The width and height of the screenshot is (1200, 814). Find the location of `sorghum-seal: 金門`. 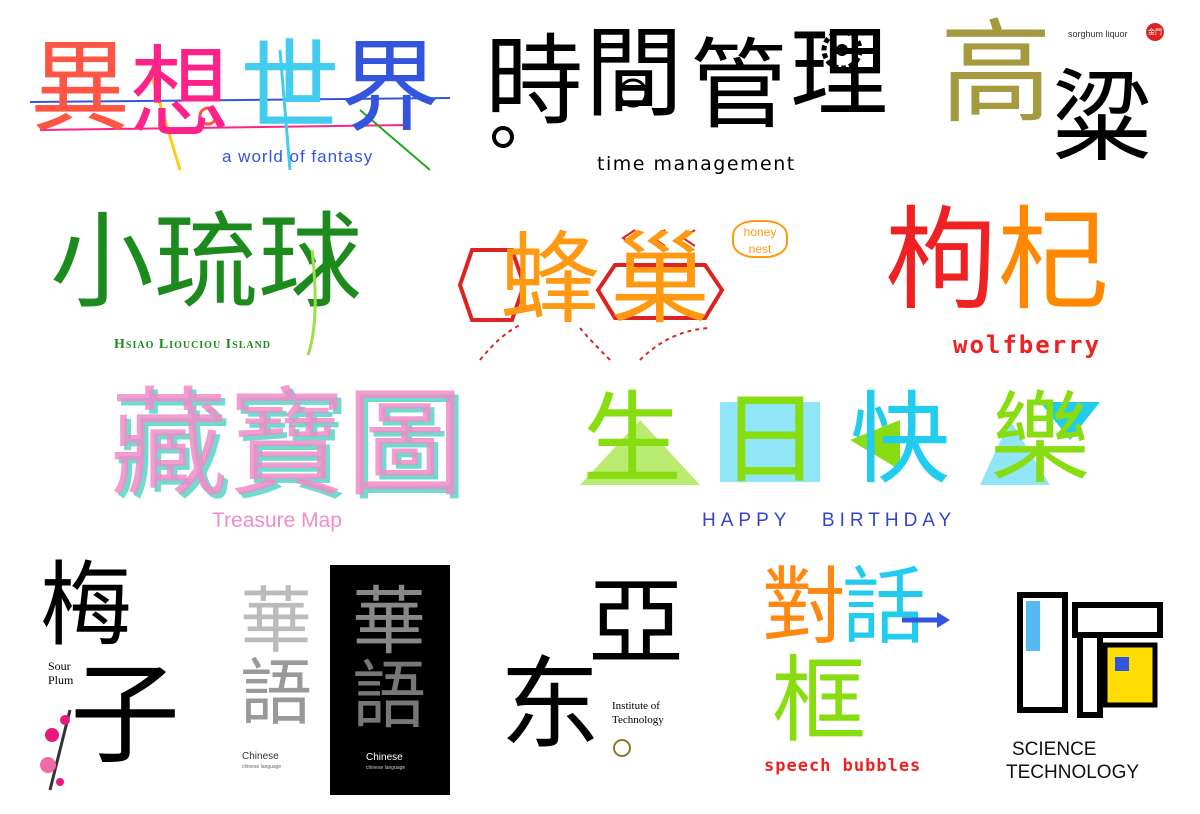

sorghum-seal: 金門 is located at coordinates (1155, 32).